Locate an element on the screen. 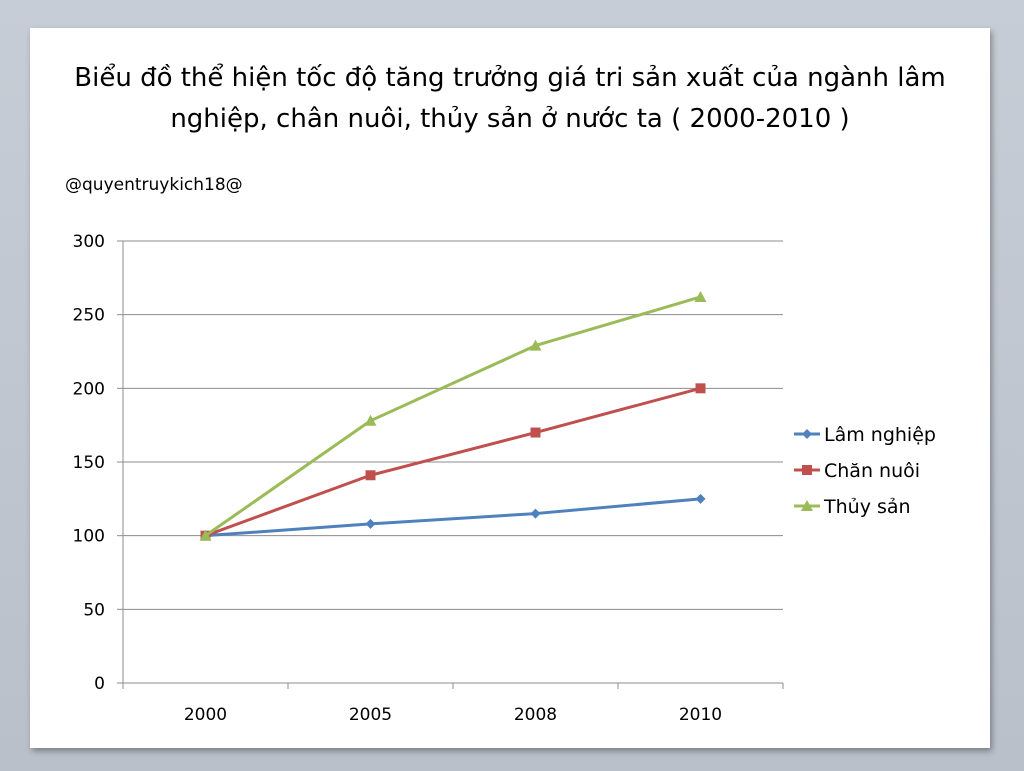  legend-label: Chăn nuôi is located at coordinates (872, 471).